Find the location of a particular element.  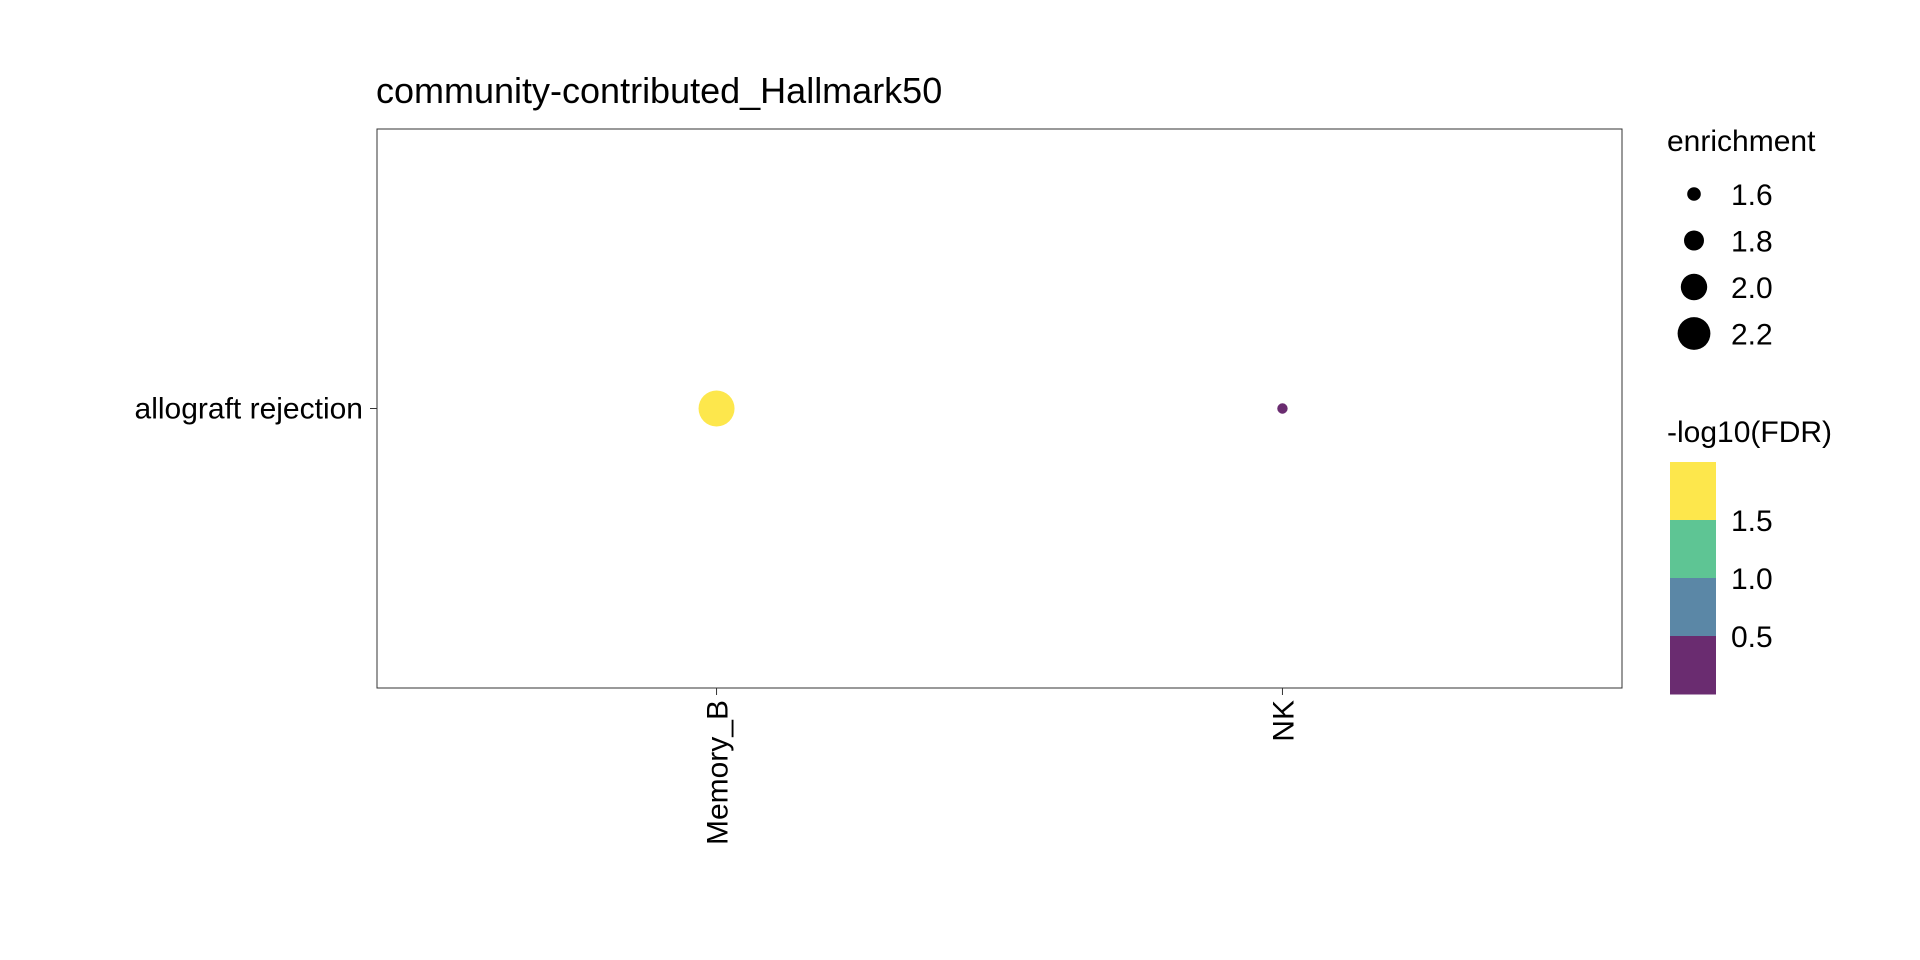

y-axis: allograft rejection is located at coordinates (256, 409).